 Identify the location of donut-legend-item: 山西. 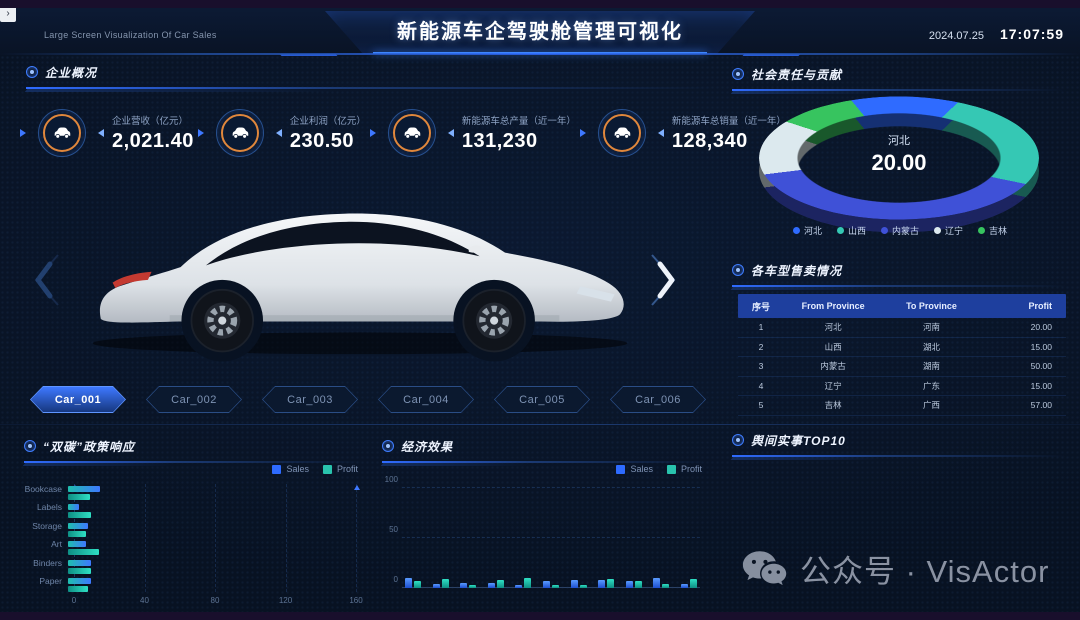
(851, 230).